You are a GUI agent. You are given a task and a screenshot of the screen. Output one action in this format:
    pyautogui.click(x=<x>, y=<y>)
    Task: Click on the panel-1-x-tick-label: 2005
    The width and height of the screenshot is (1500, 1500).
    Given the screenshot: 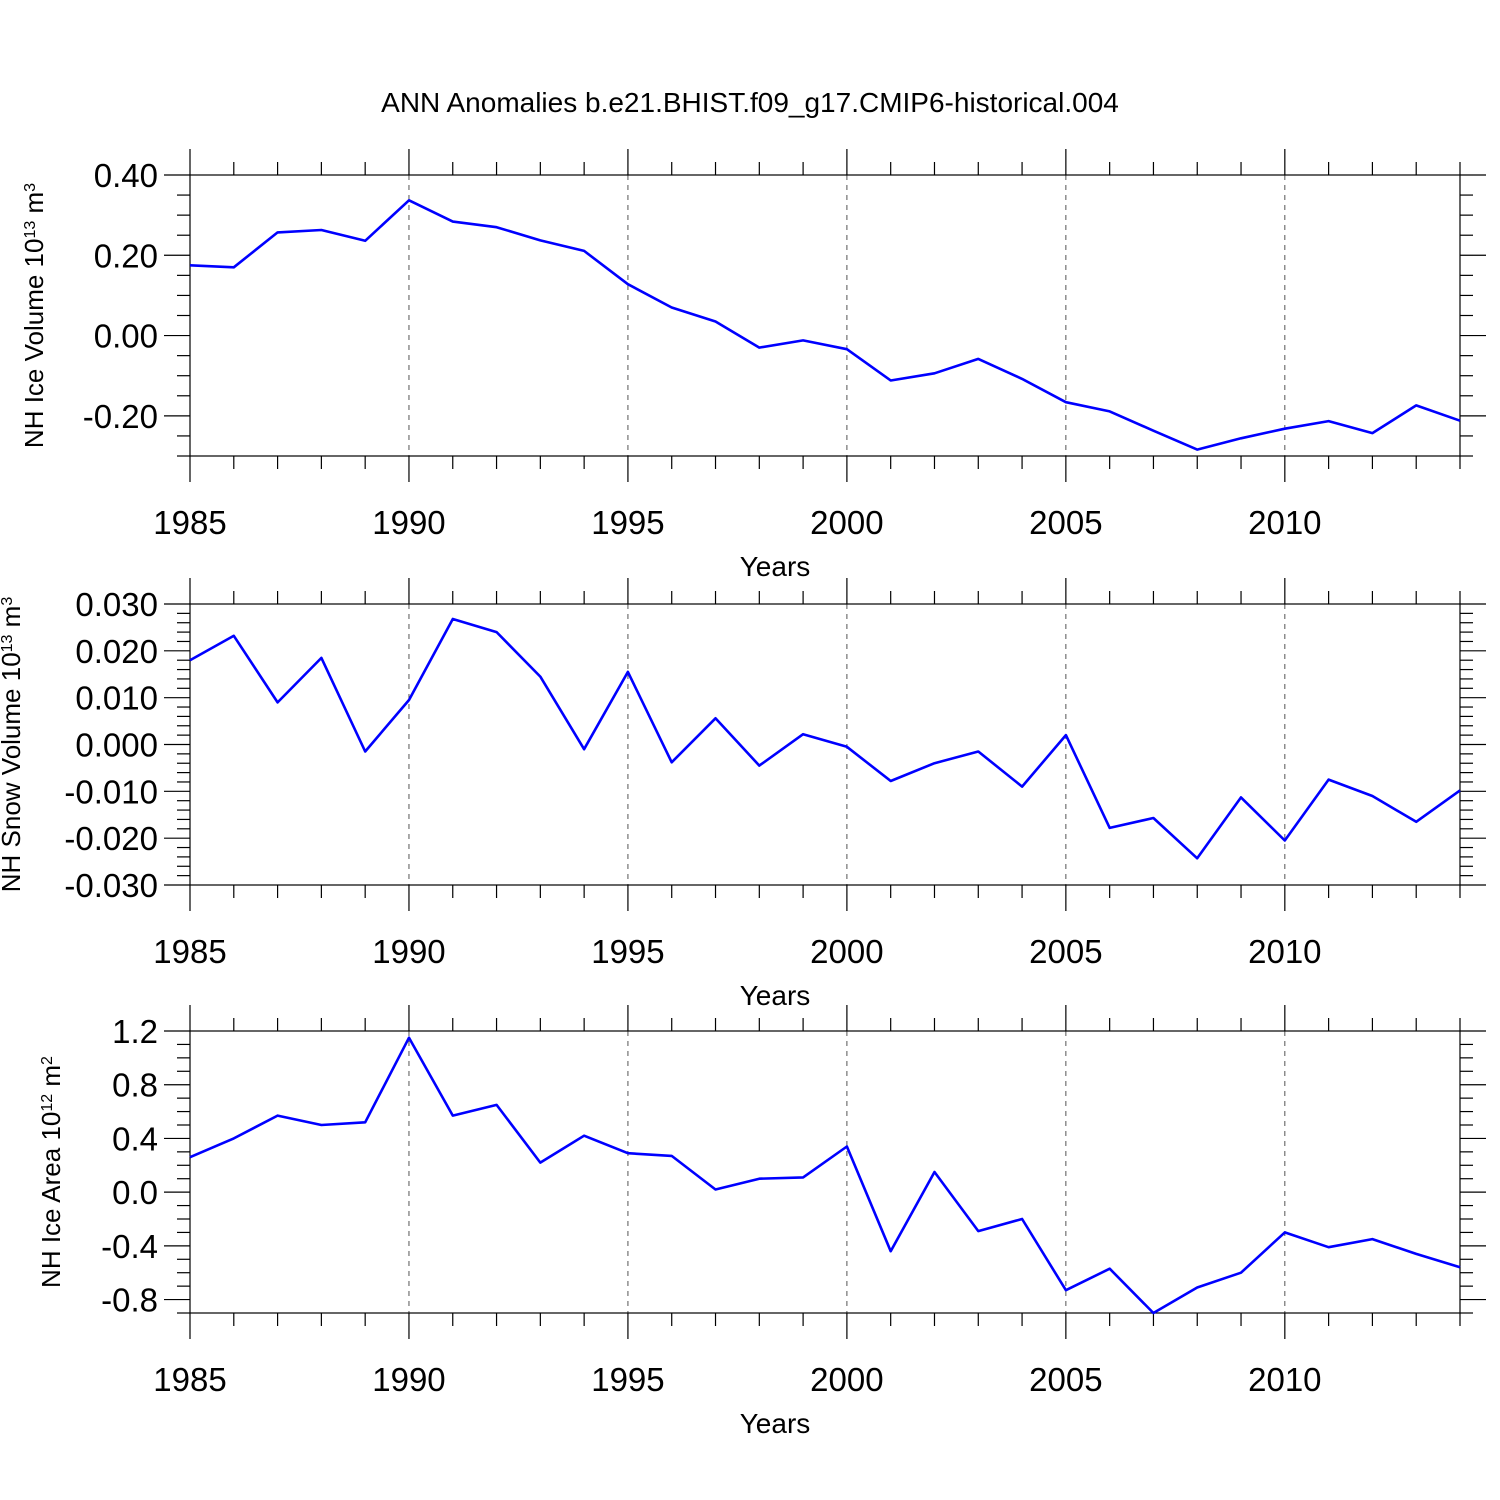 What is the action you would take?
    pyautogui.click(x=1065, y=522)
    